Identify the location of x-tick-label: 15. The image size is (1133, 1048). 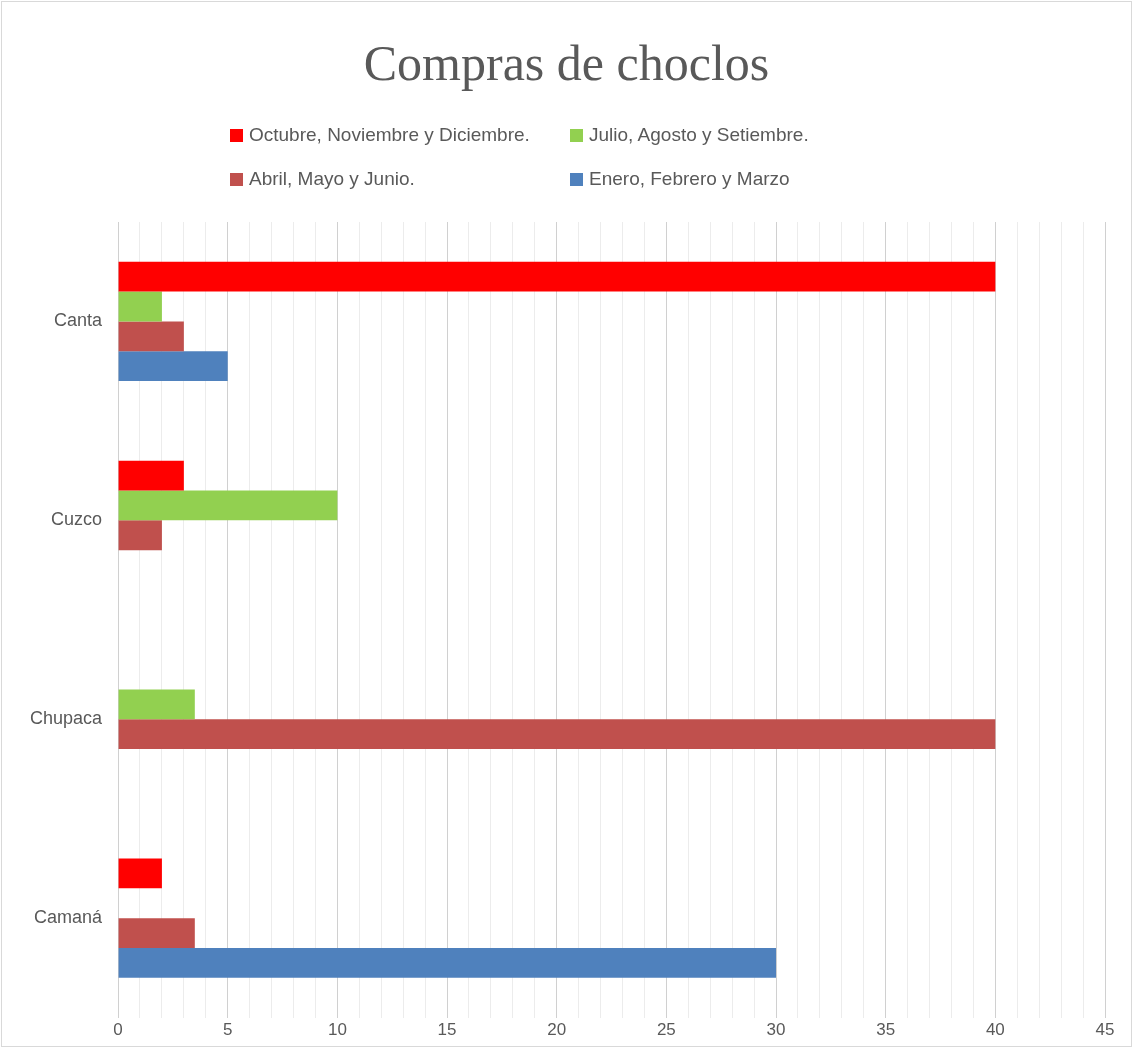
(447, 1030).